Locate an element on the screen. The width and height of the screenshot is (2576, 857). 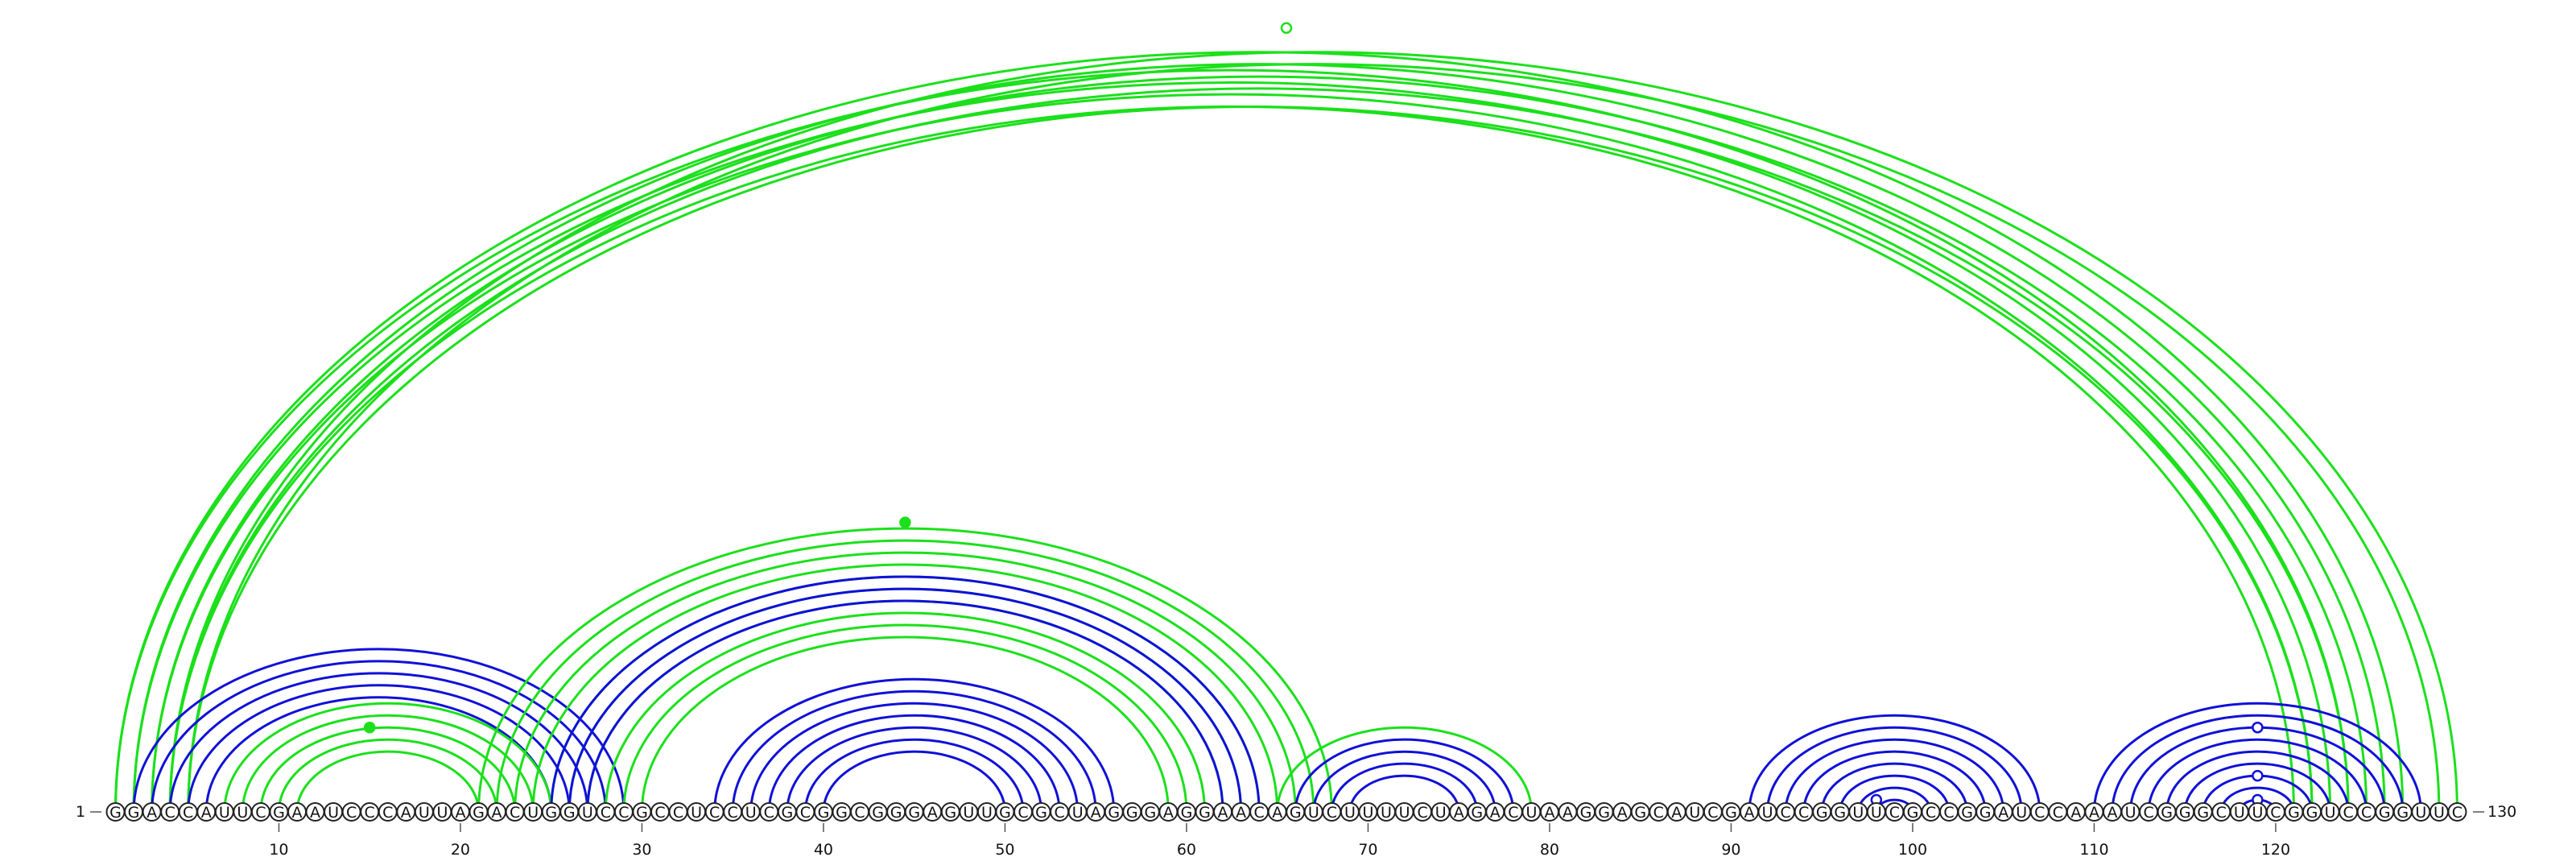
base-15: C is located at coordinates (370, 812).